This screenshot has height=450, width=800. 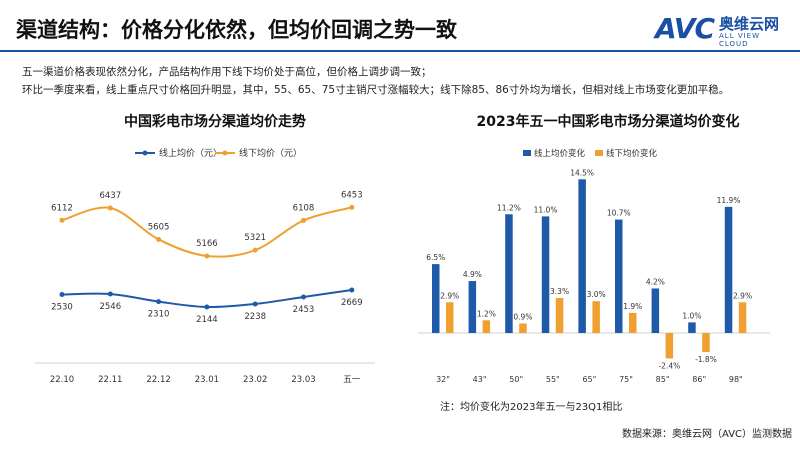 What do you see at coordinates (626, 379) in the screenshot?
I see `x-tick-label-5: 75"` at bounding box center [626, 379].